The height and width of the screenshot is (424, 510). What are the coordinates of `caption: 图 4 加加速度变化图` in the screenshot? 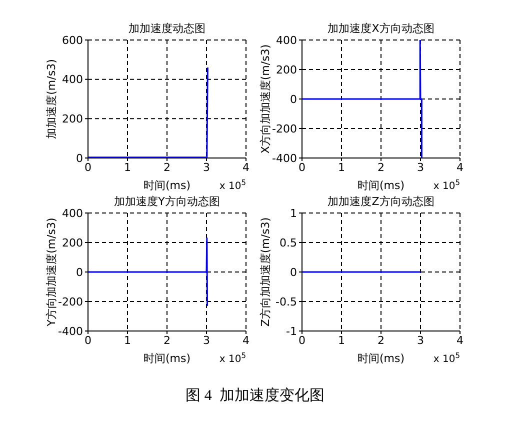 It's located at (255, 395).